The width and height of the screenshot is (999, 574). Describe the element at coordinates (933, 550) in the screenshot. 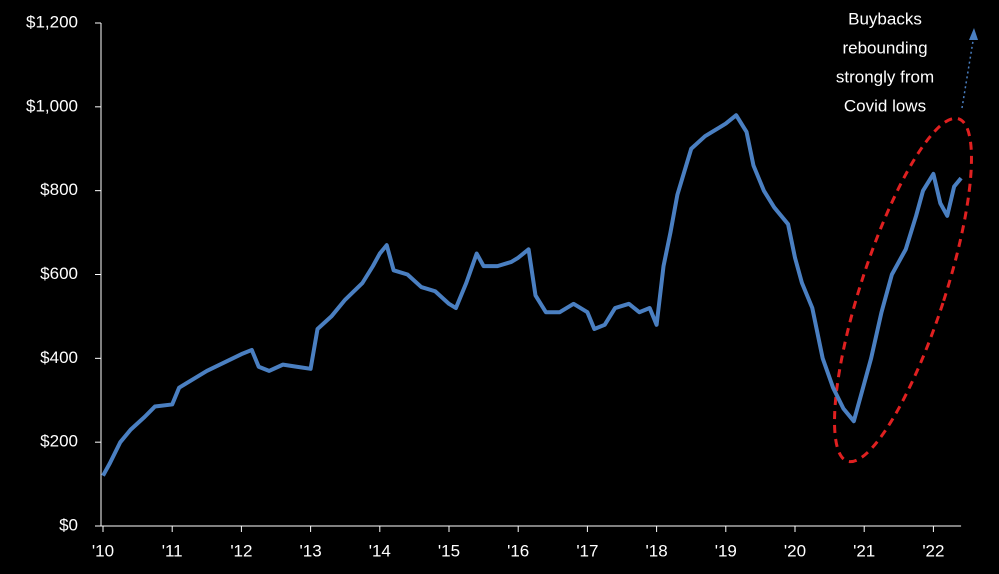

I see `x-tick-label: '22` at that location.